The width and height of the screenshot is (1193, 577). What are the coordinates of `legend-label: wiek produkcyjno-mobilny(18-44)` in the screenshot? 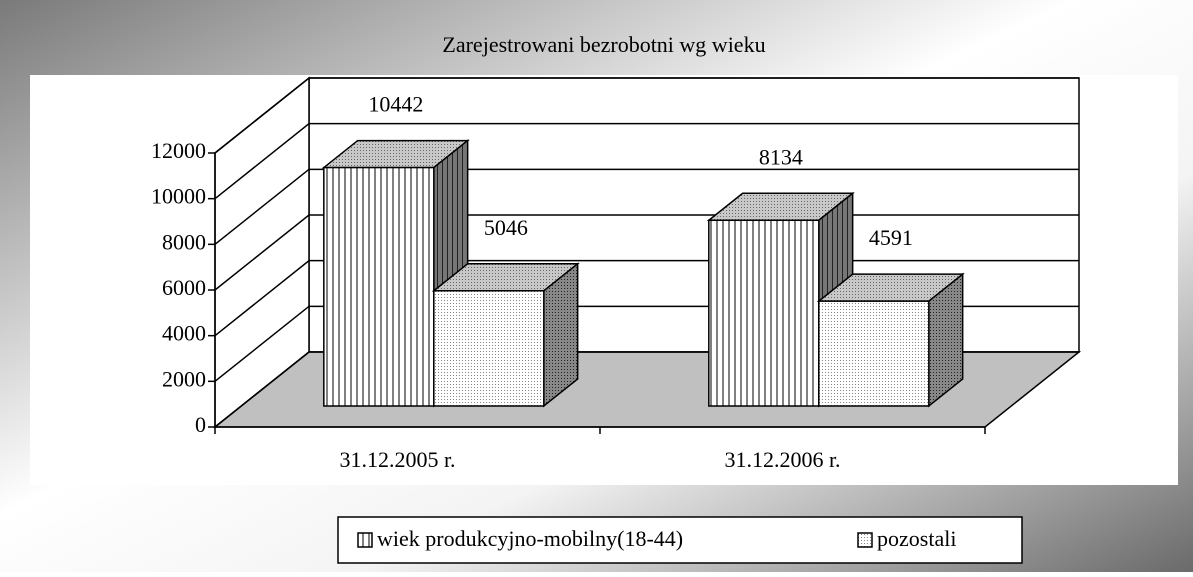 It's located at (530, 538).